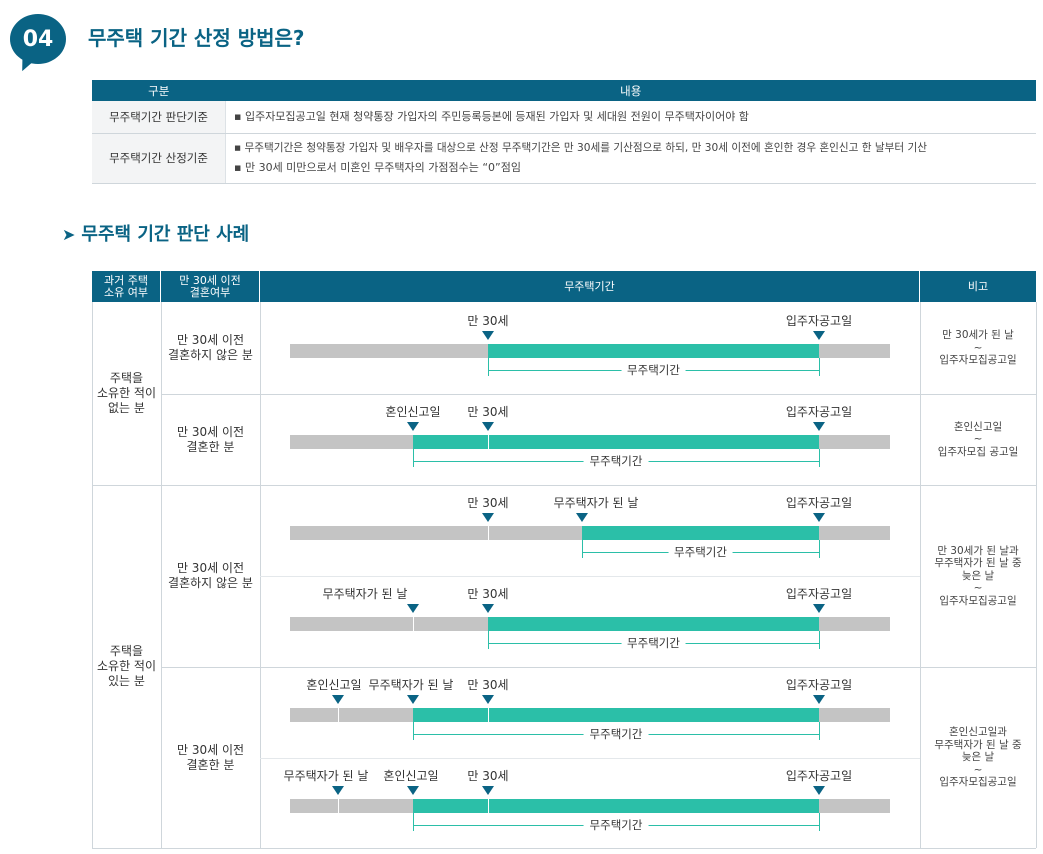  What do you see at coordinates (589, 286) in the screenshot?
I see `header-period: 무주택기간` at bounding box center [589, 286].